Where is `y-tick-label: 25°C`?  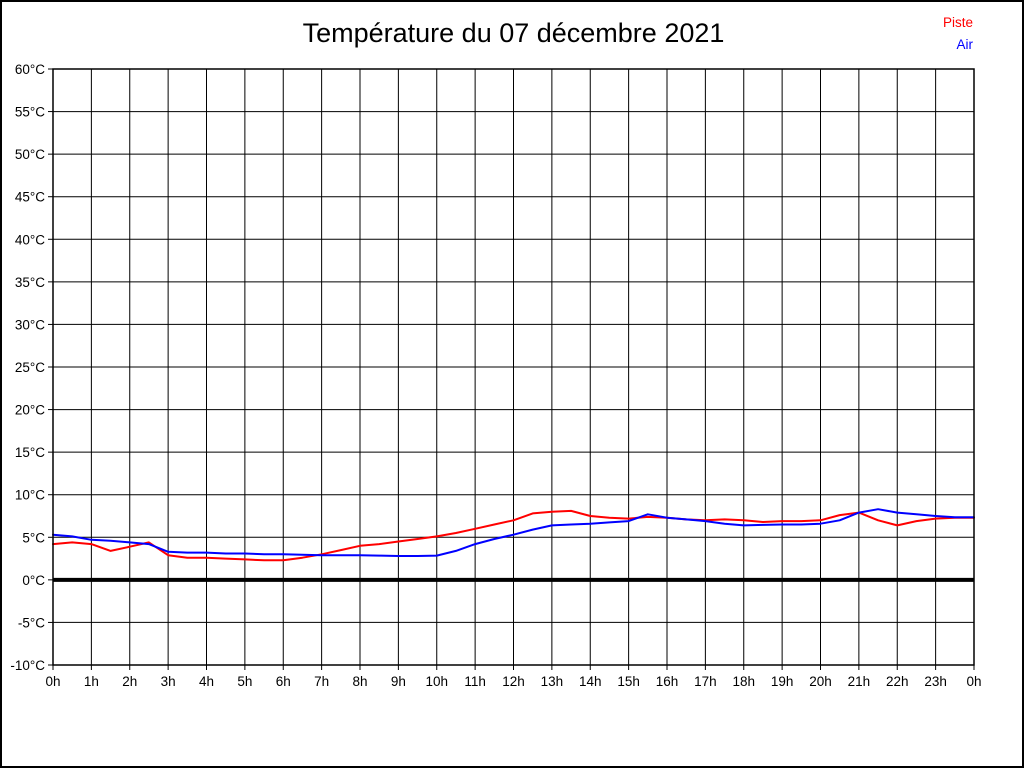
y-tick-label: 25°C is located at coordinates (30, 367).